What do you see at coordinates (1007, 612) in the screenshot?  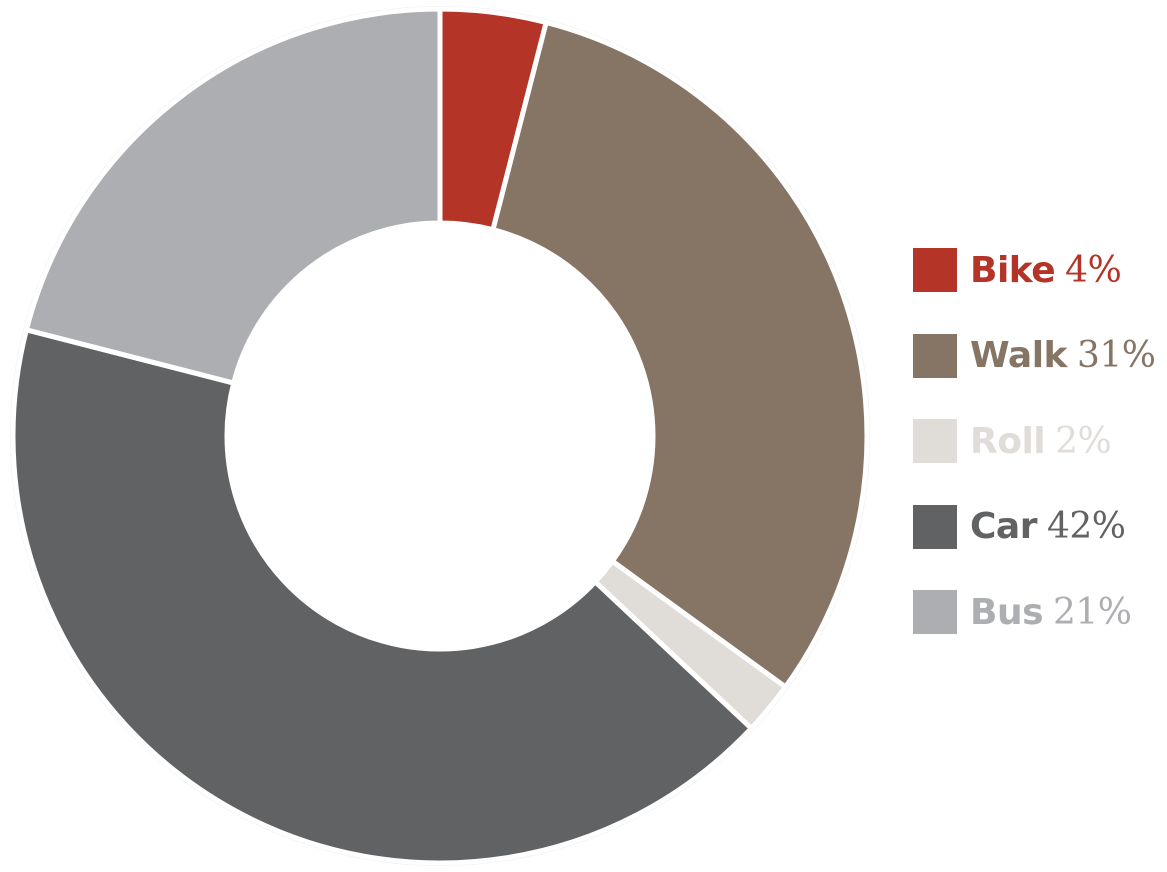 I see `legend-label-bus: Bus` at bounding box center [1007, 612].